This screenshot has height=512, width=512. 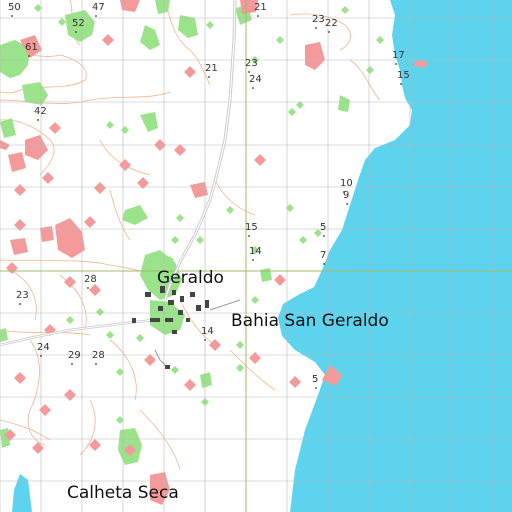 I want to click on place-label-geraldo: Geraldo, so click(x=190, y=278).